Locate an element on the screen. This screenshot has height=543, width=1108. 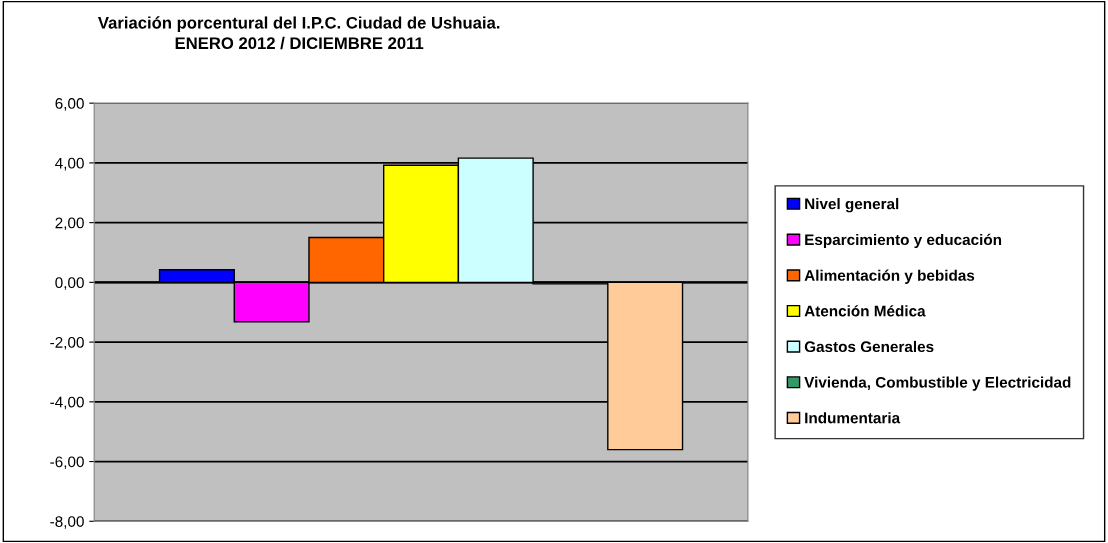
legend-label: Esparcimiento y educación is located at coordinates (903, 241).